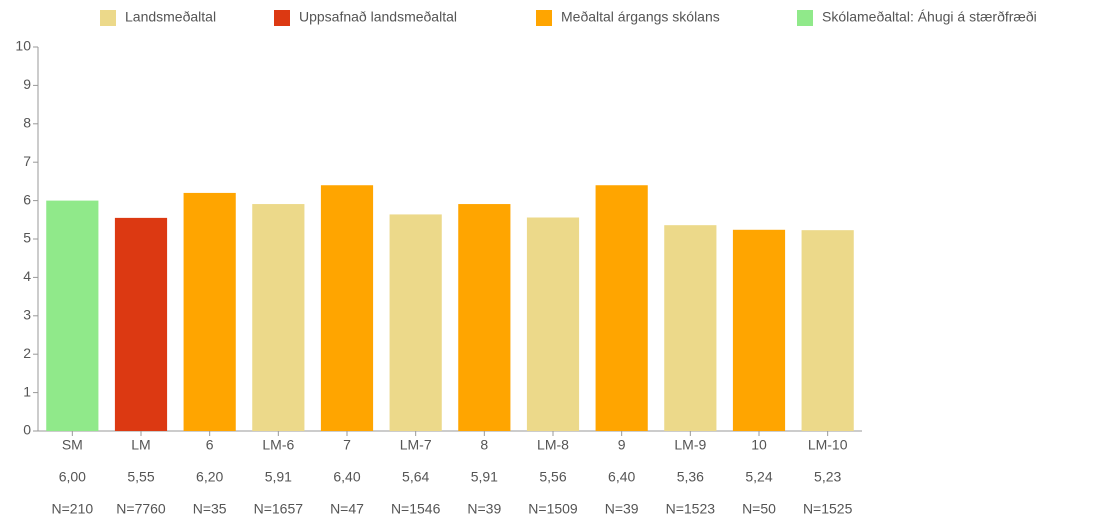 The height and width of the screenshot is (523, 1120). What do you see at coordinates (140, 445) in the screenshot?
I see `x-tick-label: LM` at bounding box center [140, 445].